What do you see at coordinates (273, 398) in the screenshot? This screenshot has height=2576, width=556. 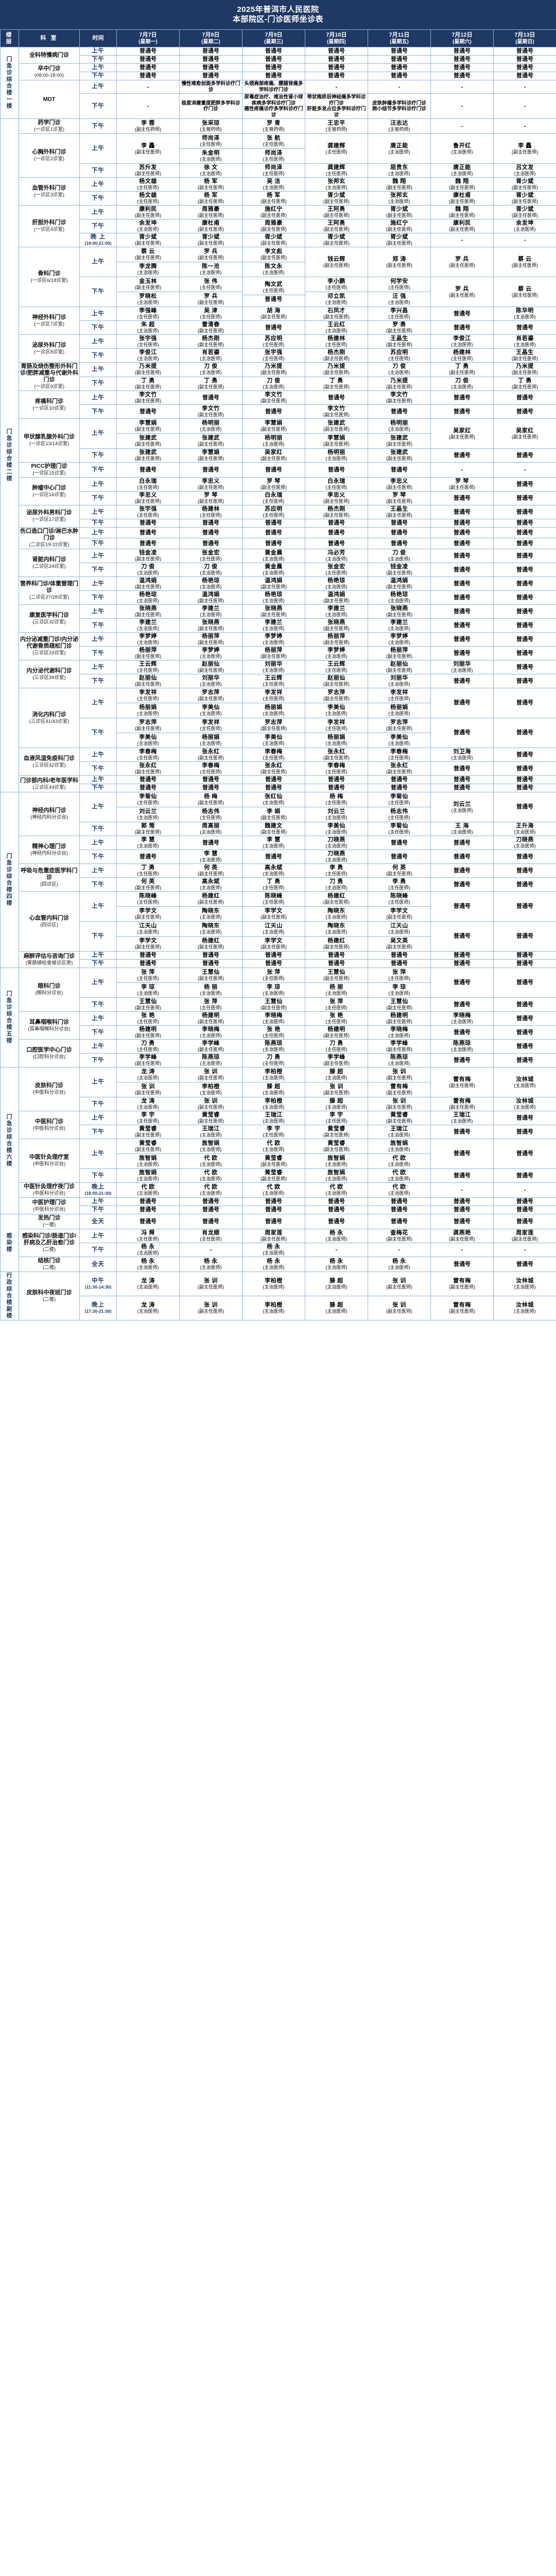 I see `schedule-cell: 李文竹 (副主任医师)` at bounding box center [273, 398].